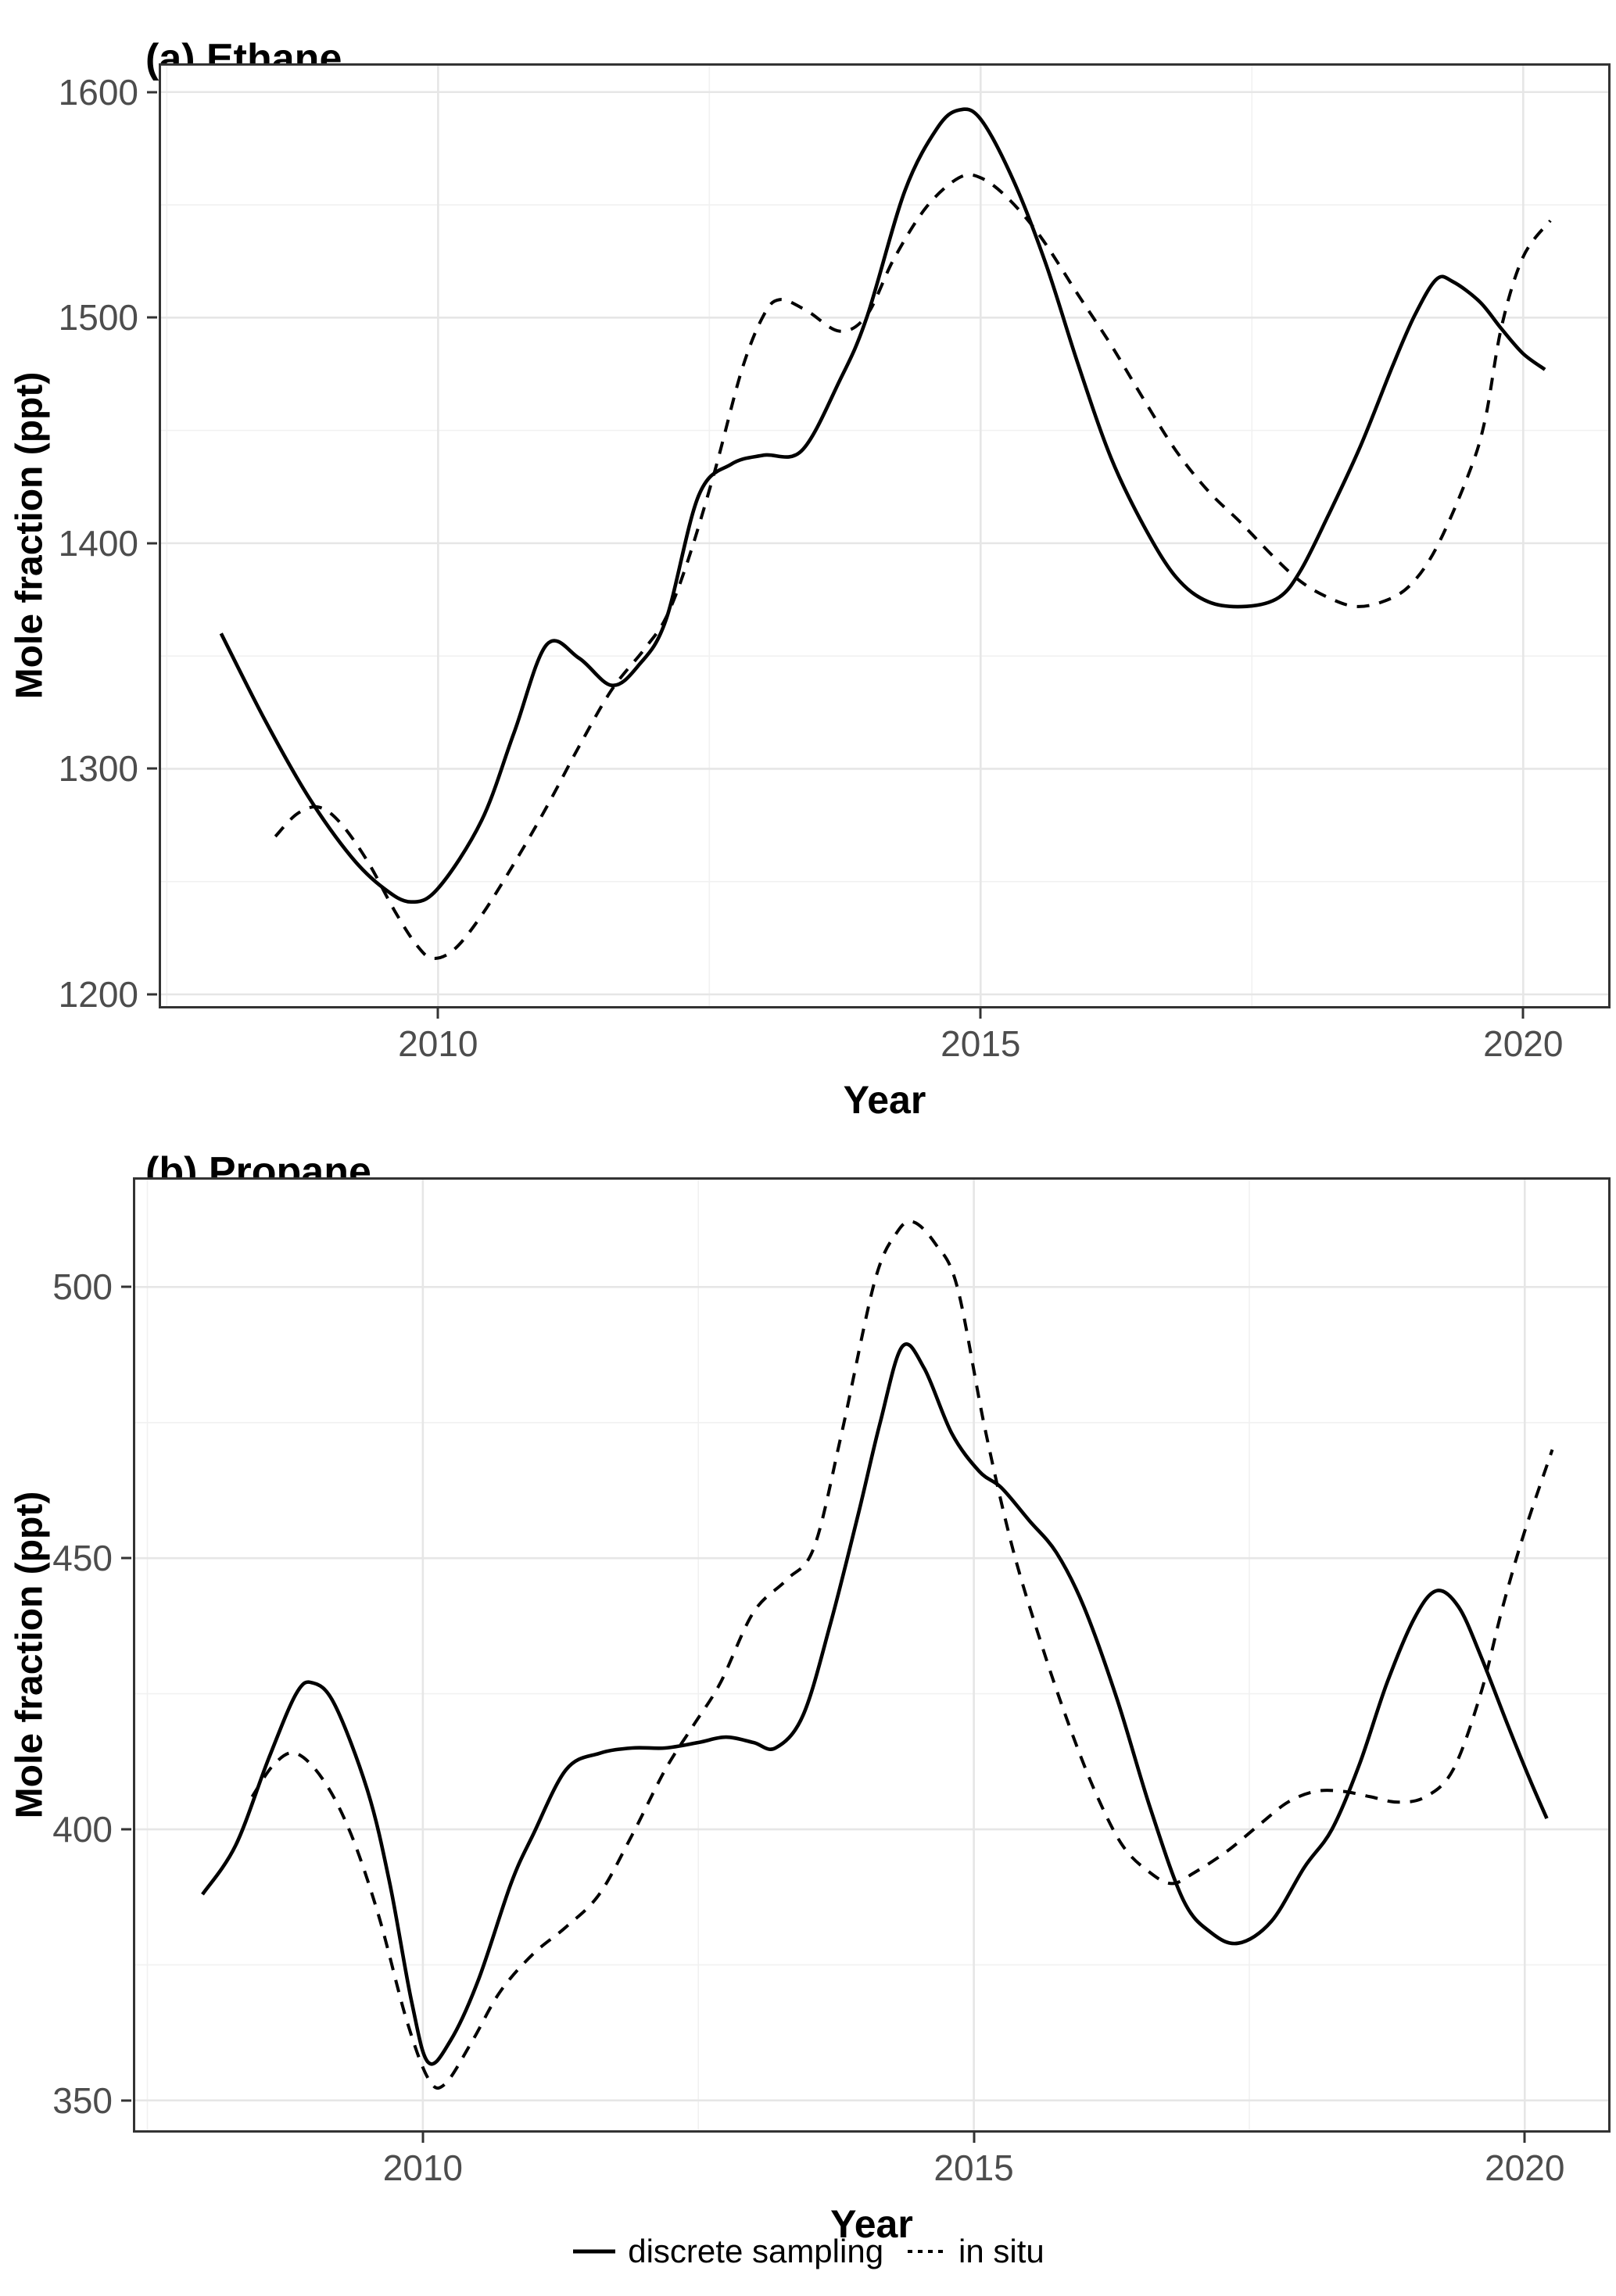  I want to click on y-tick-label: 450, so click(83, 1558).